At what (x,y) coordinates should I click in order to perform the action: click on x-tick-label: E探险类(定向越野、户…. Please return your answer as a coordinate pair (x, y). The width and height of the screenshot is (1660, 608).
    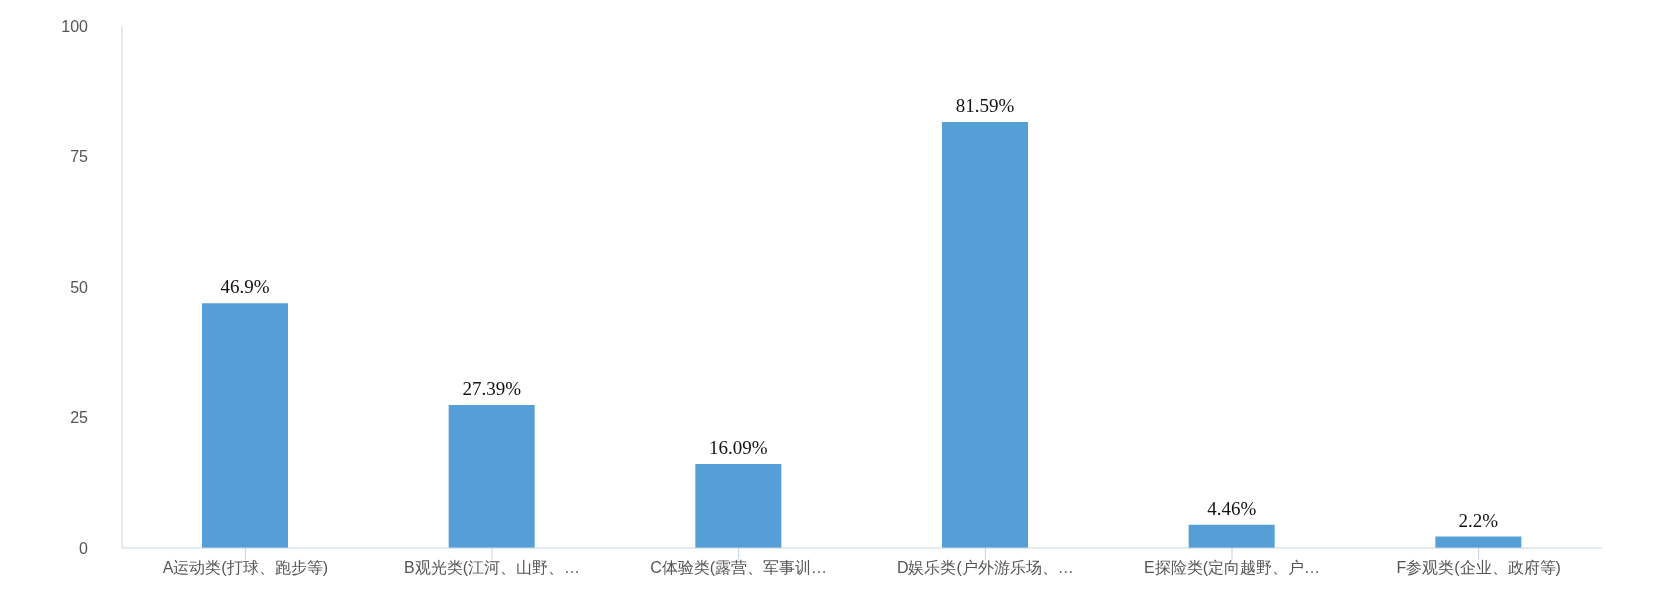
    Looking at the image, I should click on (1232, 568).